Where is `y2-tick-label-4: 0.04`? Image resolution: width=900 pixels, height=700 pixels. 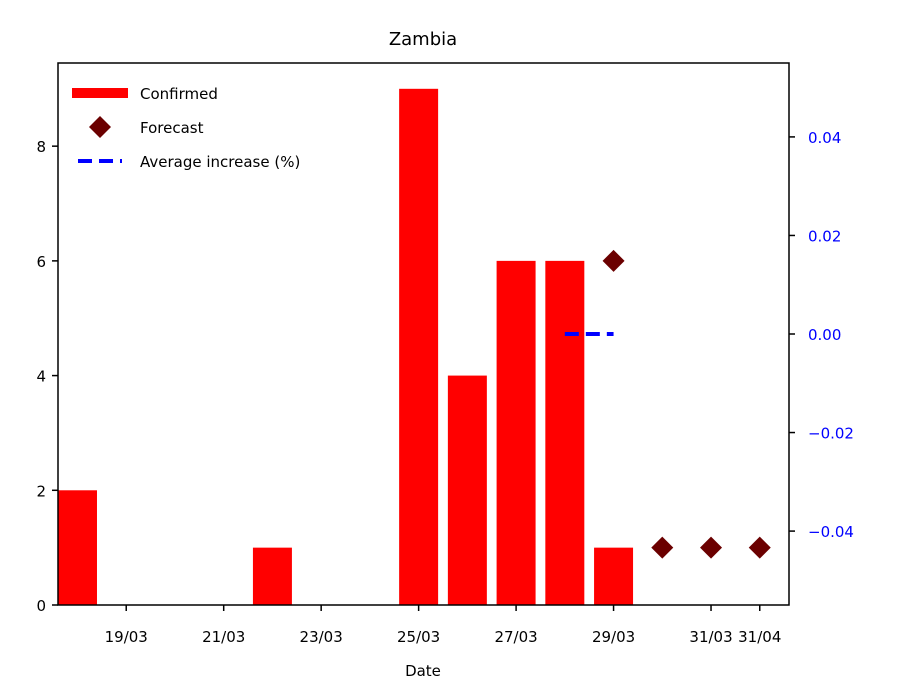
y2-tick-label-4: 0.04 is located at coordinates (824, 138).